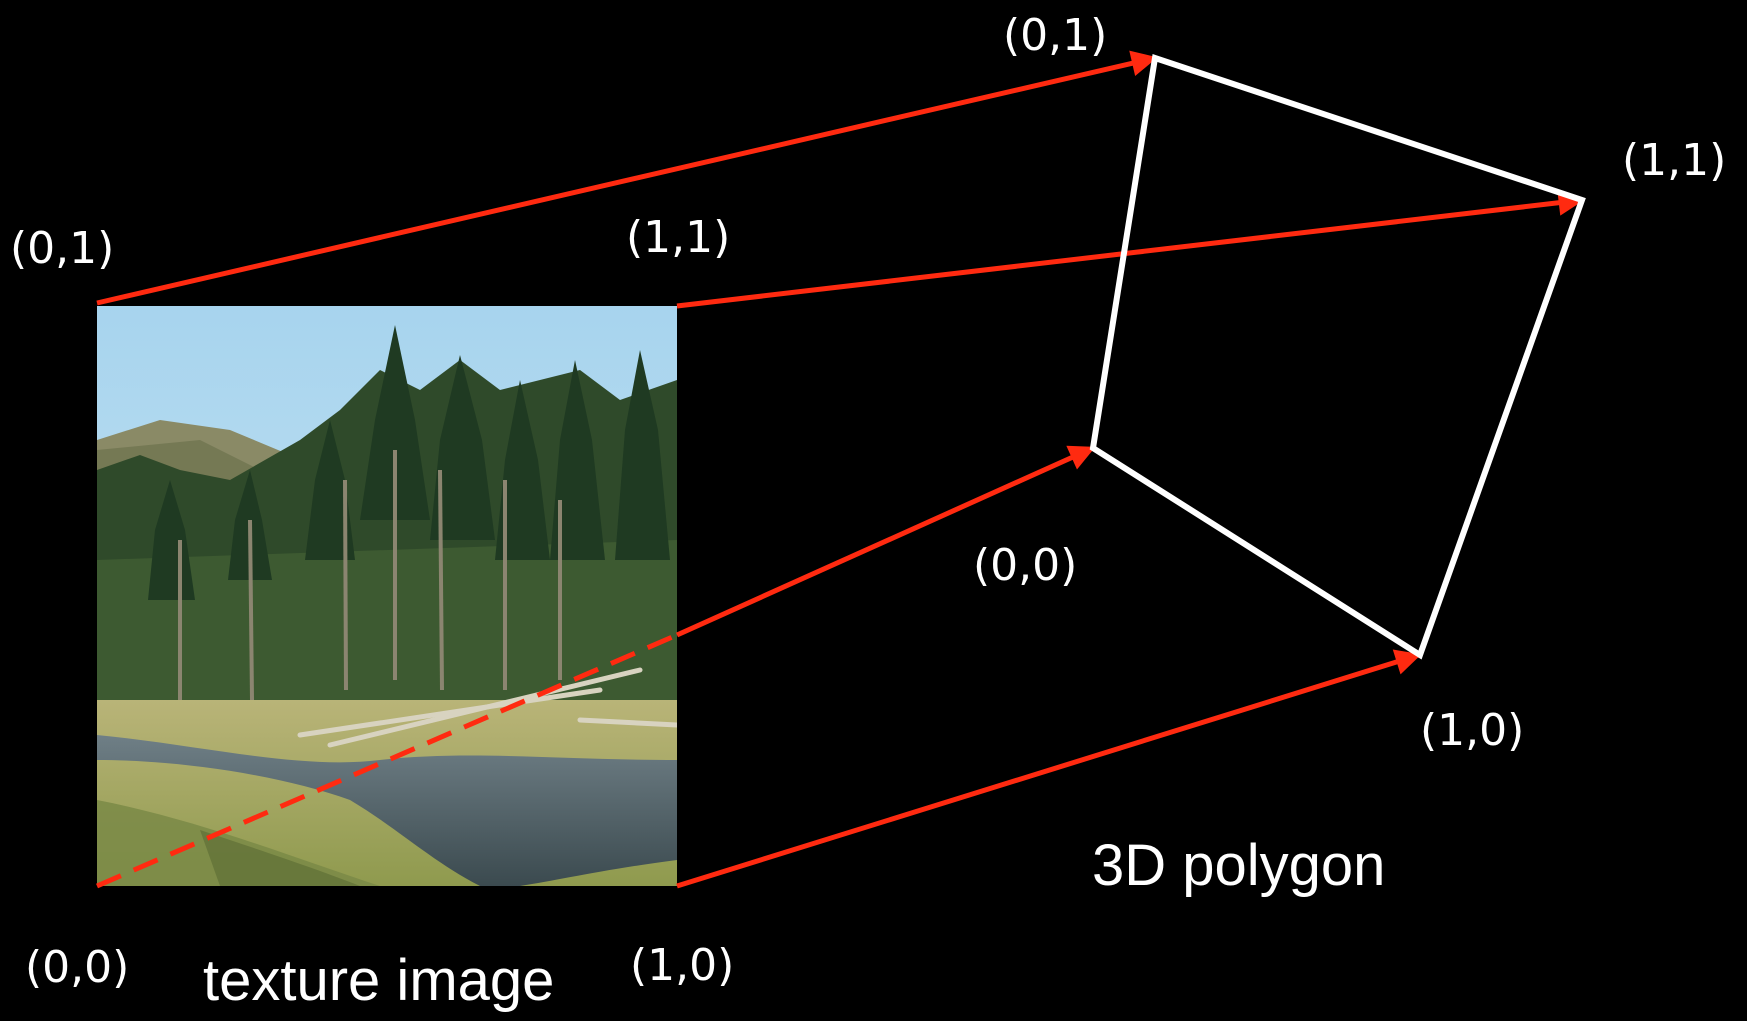  What do you see at coordinates (678, 237) in the screenshot?
I see `texture-label-top-right: (1,1)` at bounding box center [678, 237].